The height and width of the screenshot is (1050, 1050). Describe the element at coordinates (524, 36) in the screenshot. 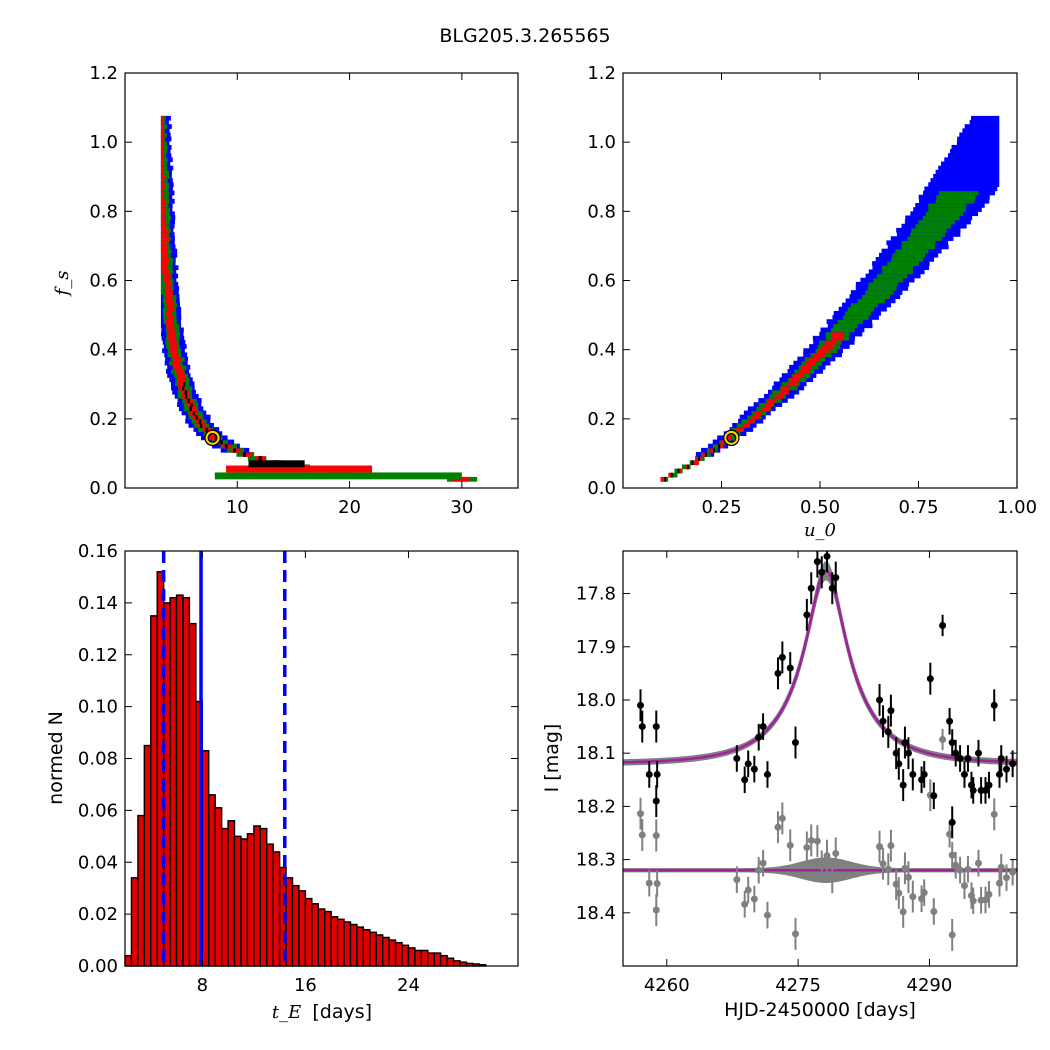

I see `figure-title: BLG205.3.265565` at that location.